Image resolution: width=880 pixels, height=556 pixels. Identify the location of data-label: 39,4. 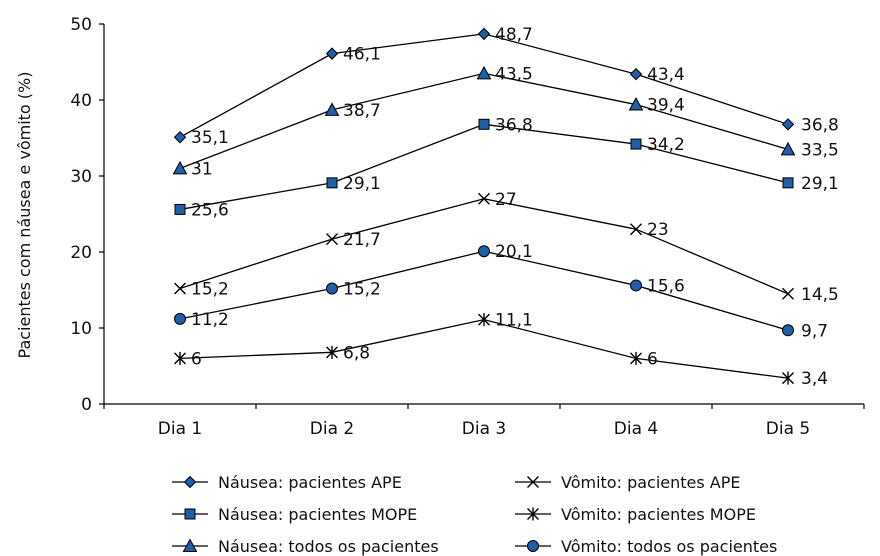
(666, 106).